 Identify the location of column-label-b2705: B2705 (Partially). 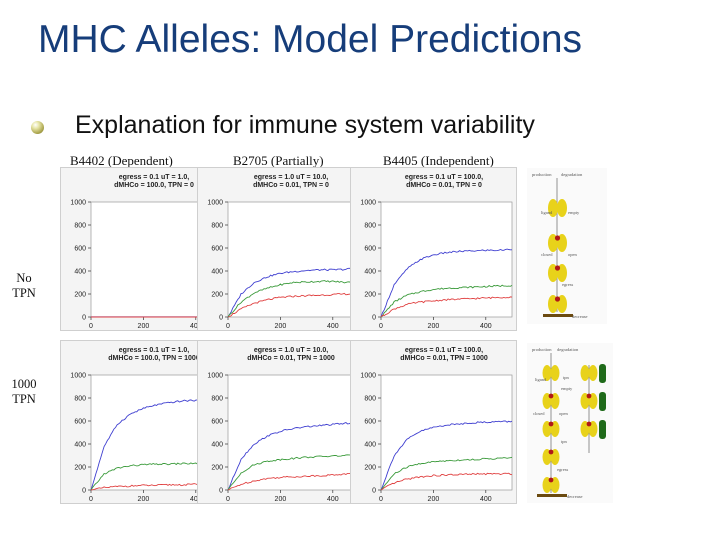
(278, 160).